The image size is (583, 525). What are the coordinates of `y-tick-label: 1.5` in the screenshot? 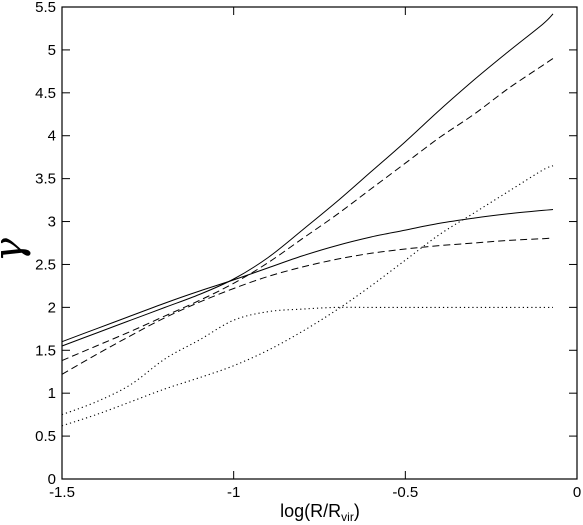 It's located at (45, 350).